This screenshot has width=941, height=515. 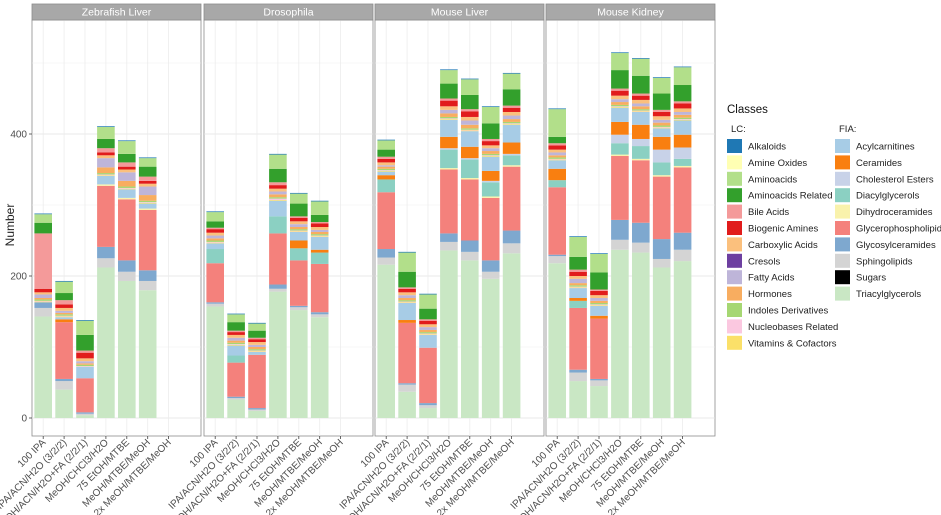 What do you see at coordinates (236, 318) in the screenshot?
I see `bar-segment: Aminoacids: 11` at bounding box center [236, 318].